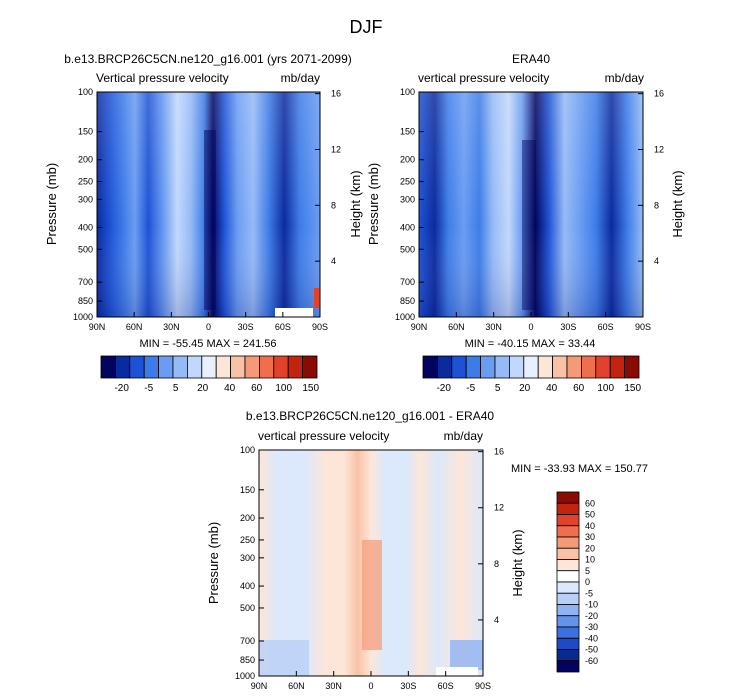 This screenshot has width=733, height=699. Describe the element at coordinates (568, 327) in the screenshot. I see `x-tick-label: 30S` at that location.